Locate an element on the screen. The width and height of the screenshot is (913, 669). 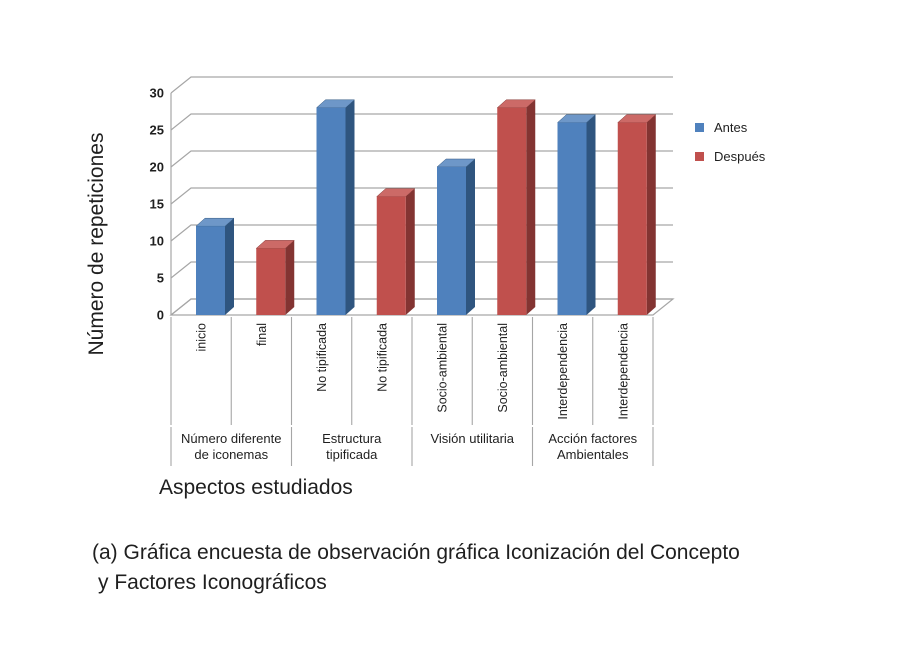
group-label: tipificada is located at coordinates (352, 454).